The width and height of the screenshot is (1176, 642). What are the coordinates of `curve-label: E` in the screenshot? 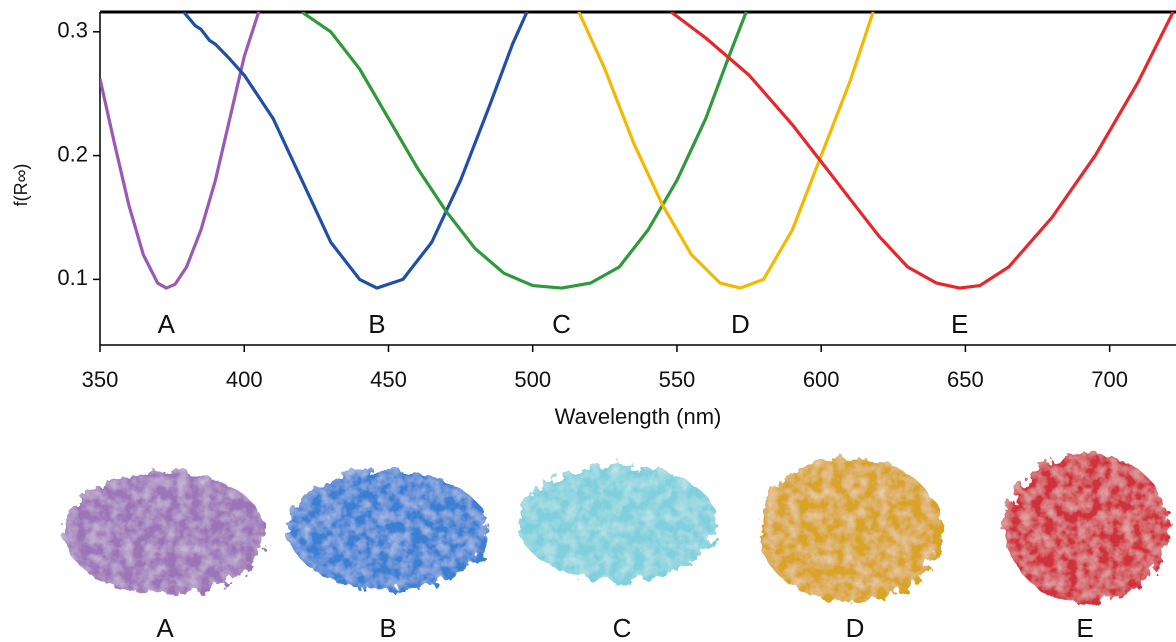 It's located at (959, 324).